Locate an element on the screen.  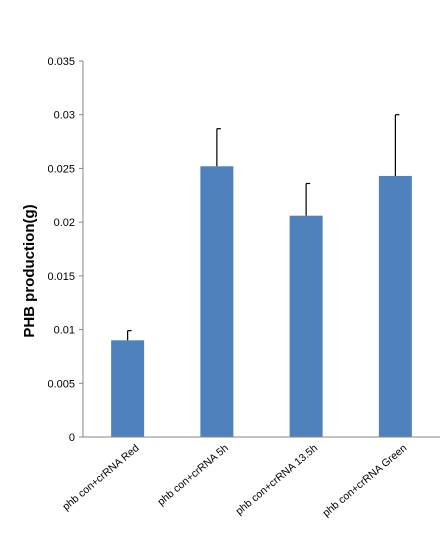
y-tick-label: 0.02 is located at coordinates (64, 223).